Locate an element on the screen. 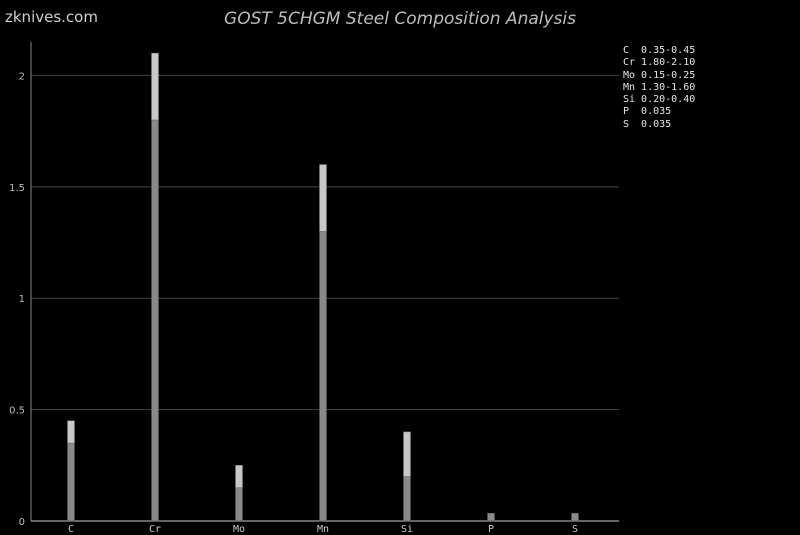  bar-min-Mo is located at coordinates (239, 504).